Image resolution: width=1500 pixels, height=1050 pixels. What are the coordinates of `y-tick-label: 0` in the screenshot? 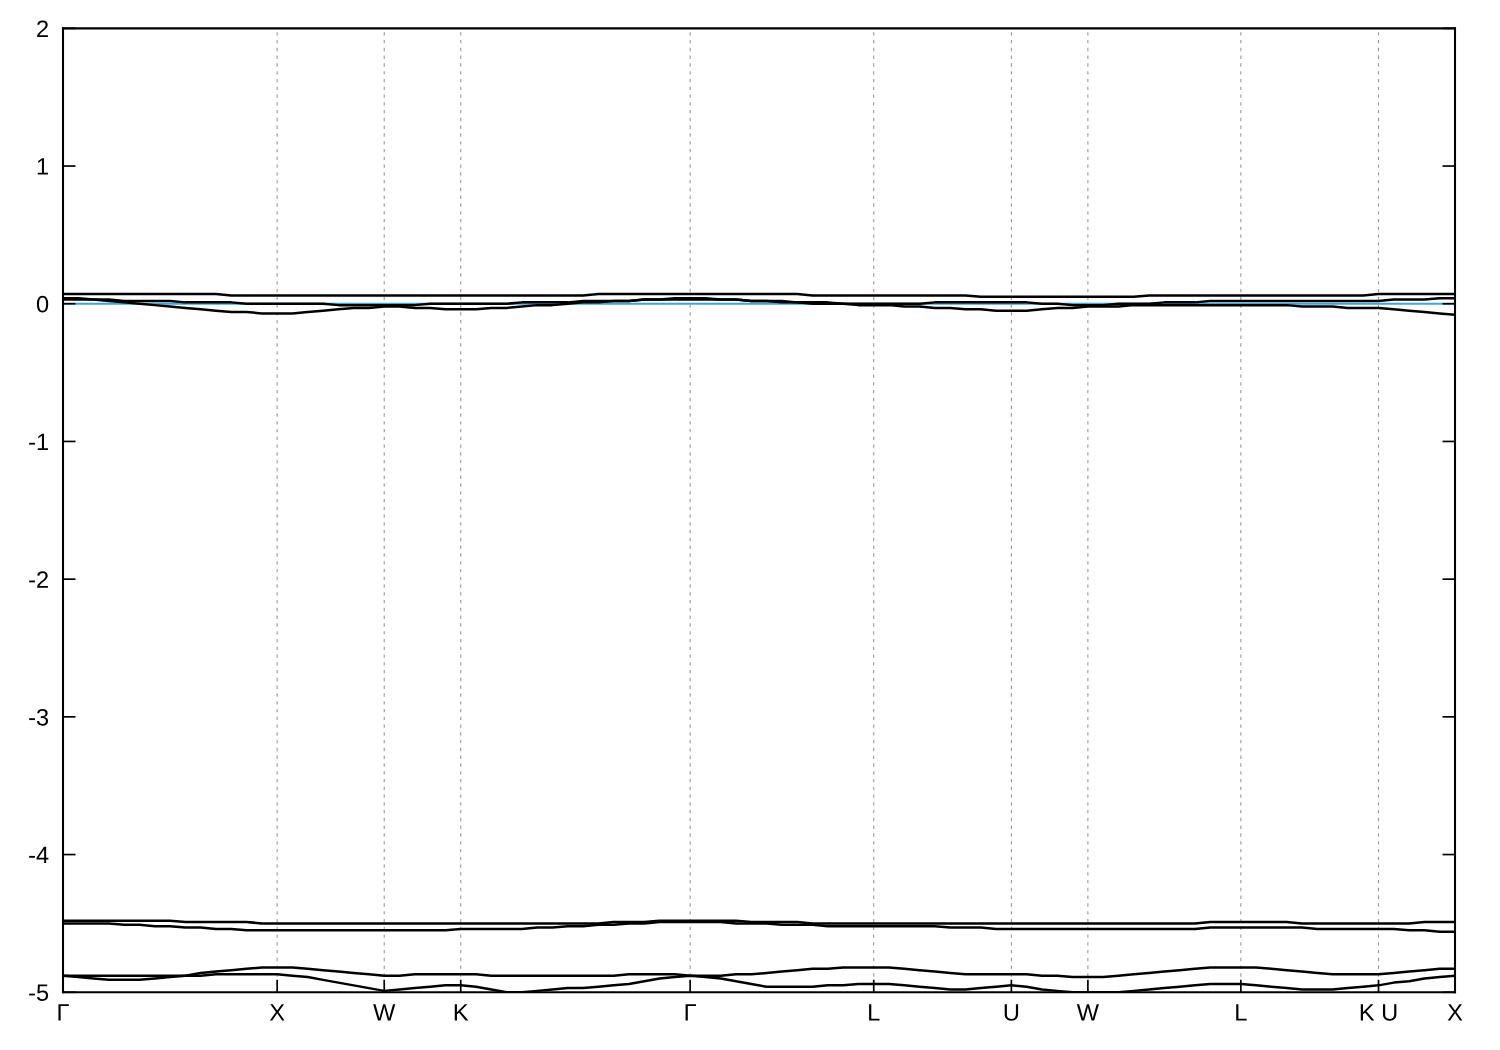 It's located at (42, 304).